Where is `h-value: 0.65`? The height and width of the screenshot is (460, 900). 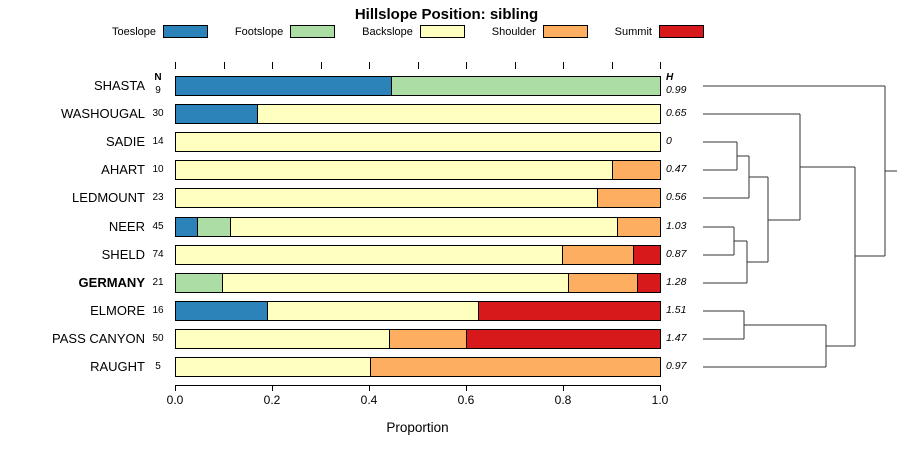 h-value: 0.65 is located at coordinates (676, 113).